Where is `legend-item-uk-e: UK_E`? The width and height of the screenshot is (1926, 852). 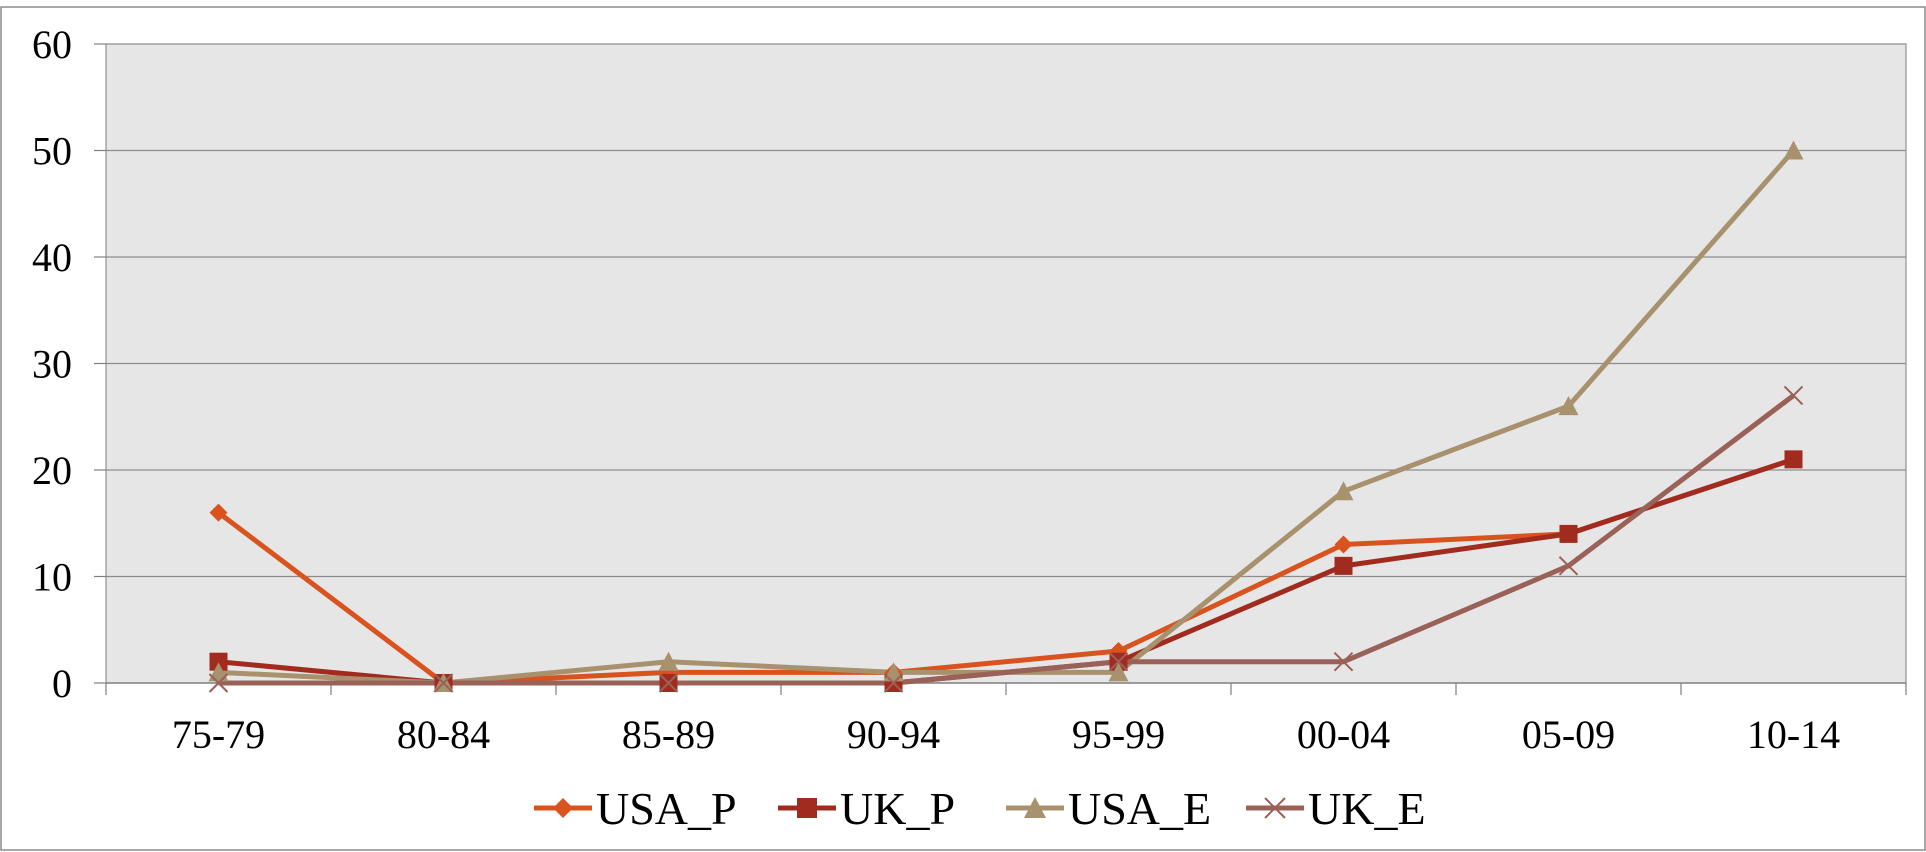
legend-item-uk-e: UK_E is located at coordinates (1336, 808).